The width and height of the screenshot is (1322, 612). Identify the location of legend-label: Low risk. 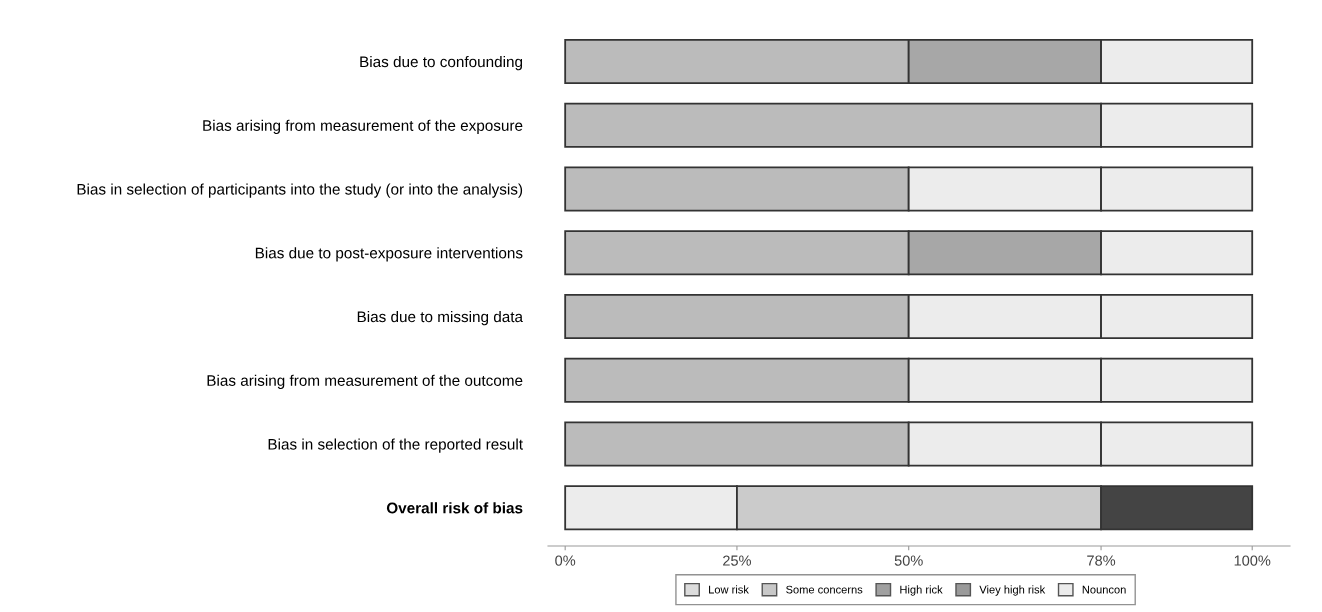
(729, 589).